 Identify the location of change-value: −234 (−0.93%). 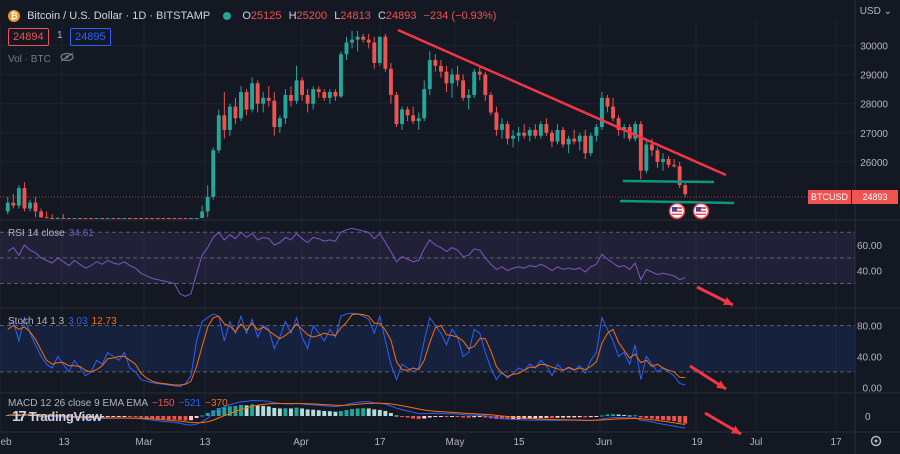
(460, 16).